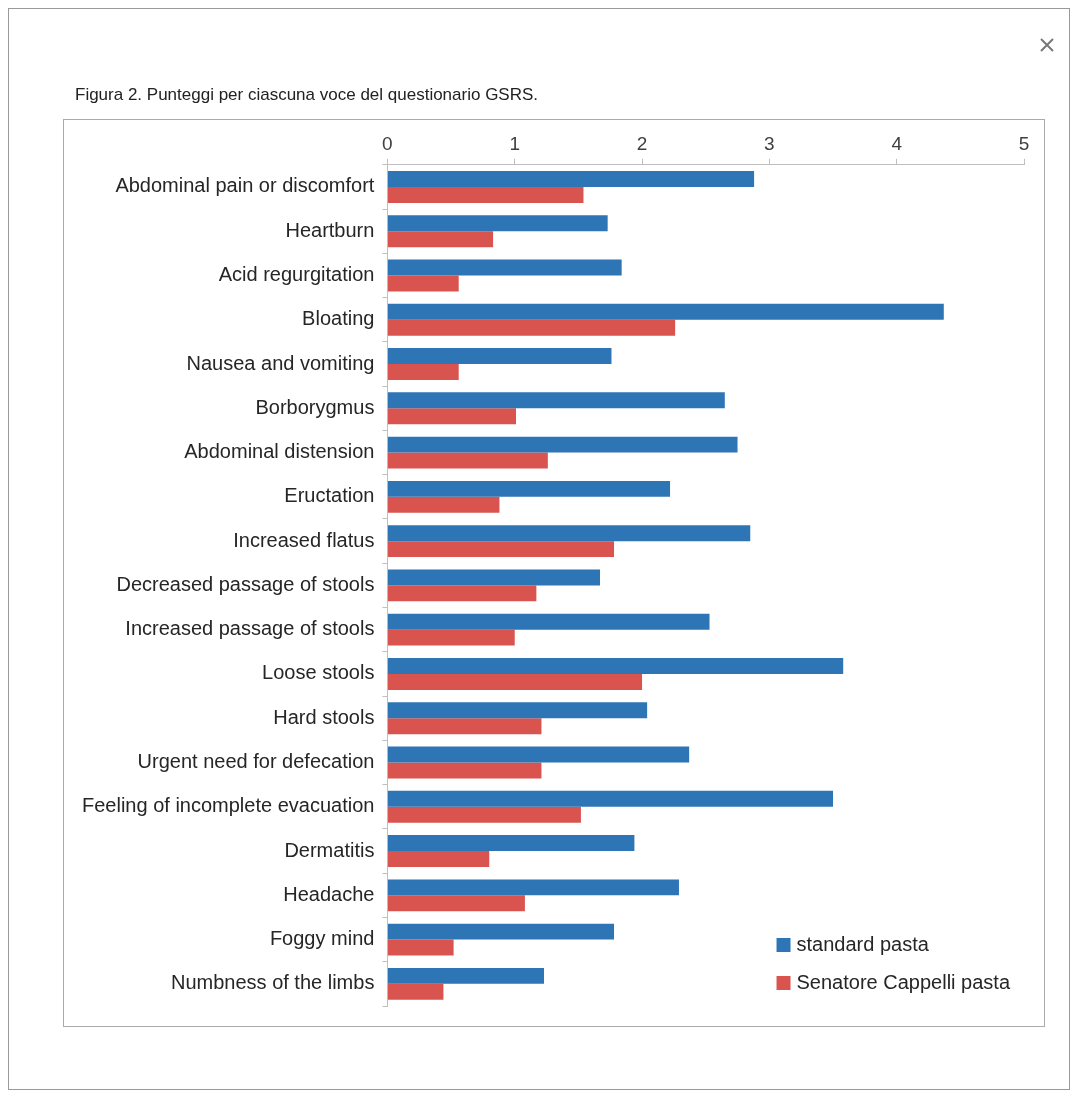  What do you see at coordinates (245, 185) in the screenshot?
I see `y-tick-label: Abdominal pain or discomfort` at bounding box center [245, 185].